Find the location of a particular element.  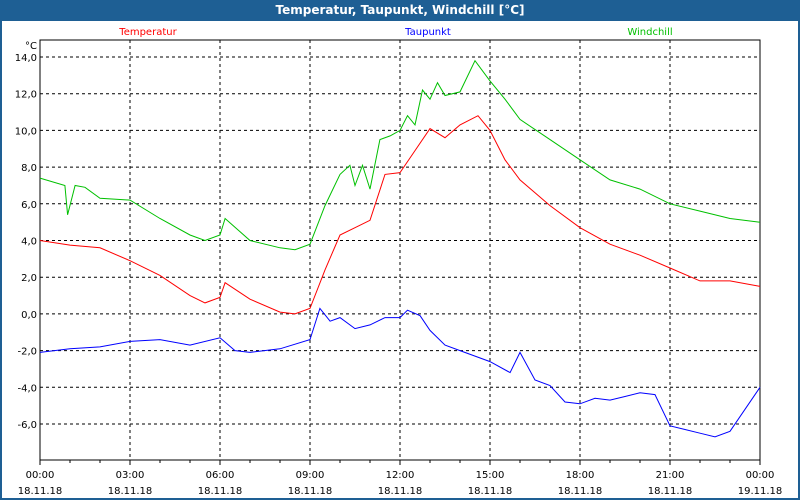

y-tick-label: -2,0 is located at coordinates (27, 352).